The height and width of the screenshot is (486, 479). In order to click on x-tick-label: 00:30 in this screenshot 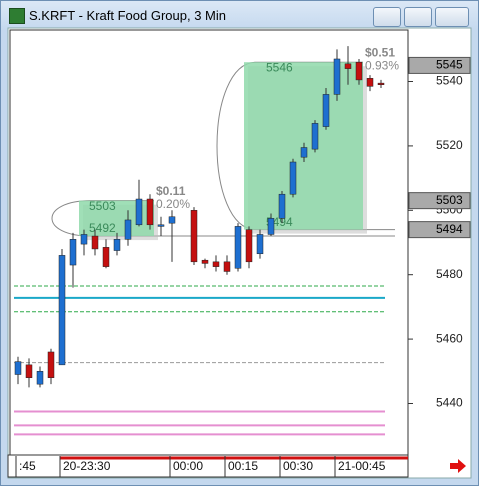, I will do `click(298, 466)`.